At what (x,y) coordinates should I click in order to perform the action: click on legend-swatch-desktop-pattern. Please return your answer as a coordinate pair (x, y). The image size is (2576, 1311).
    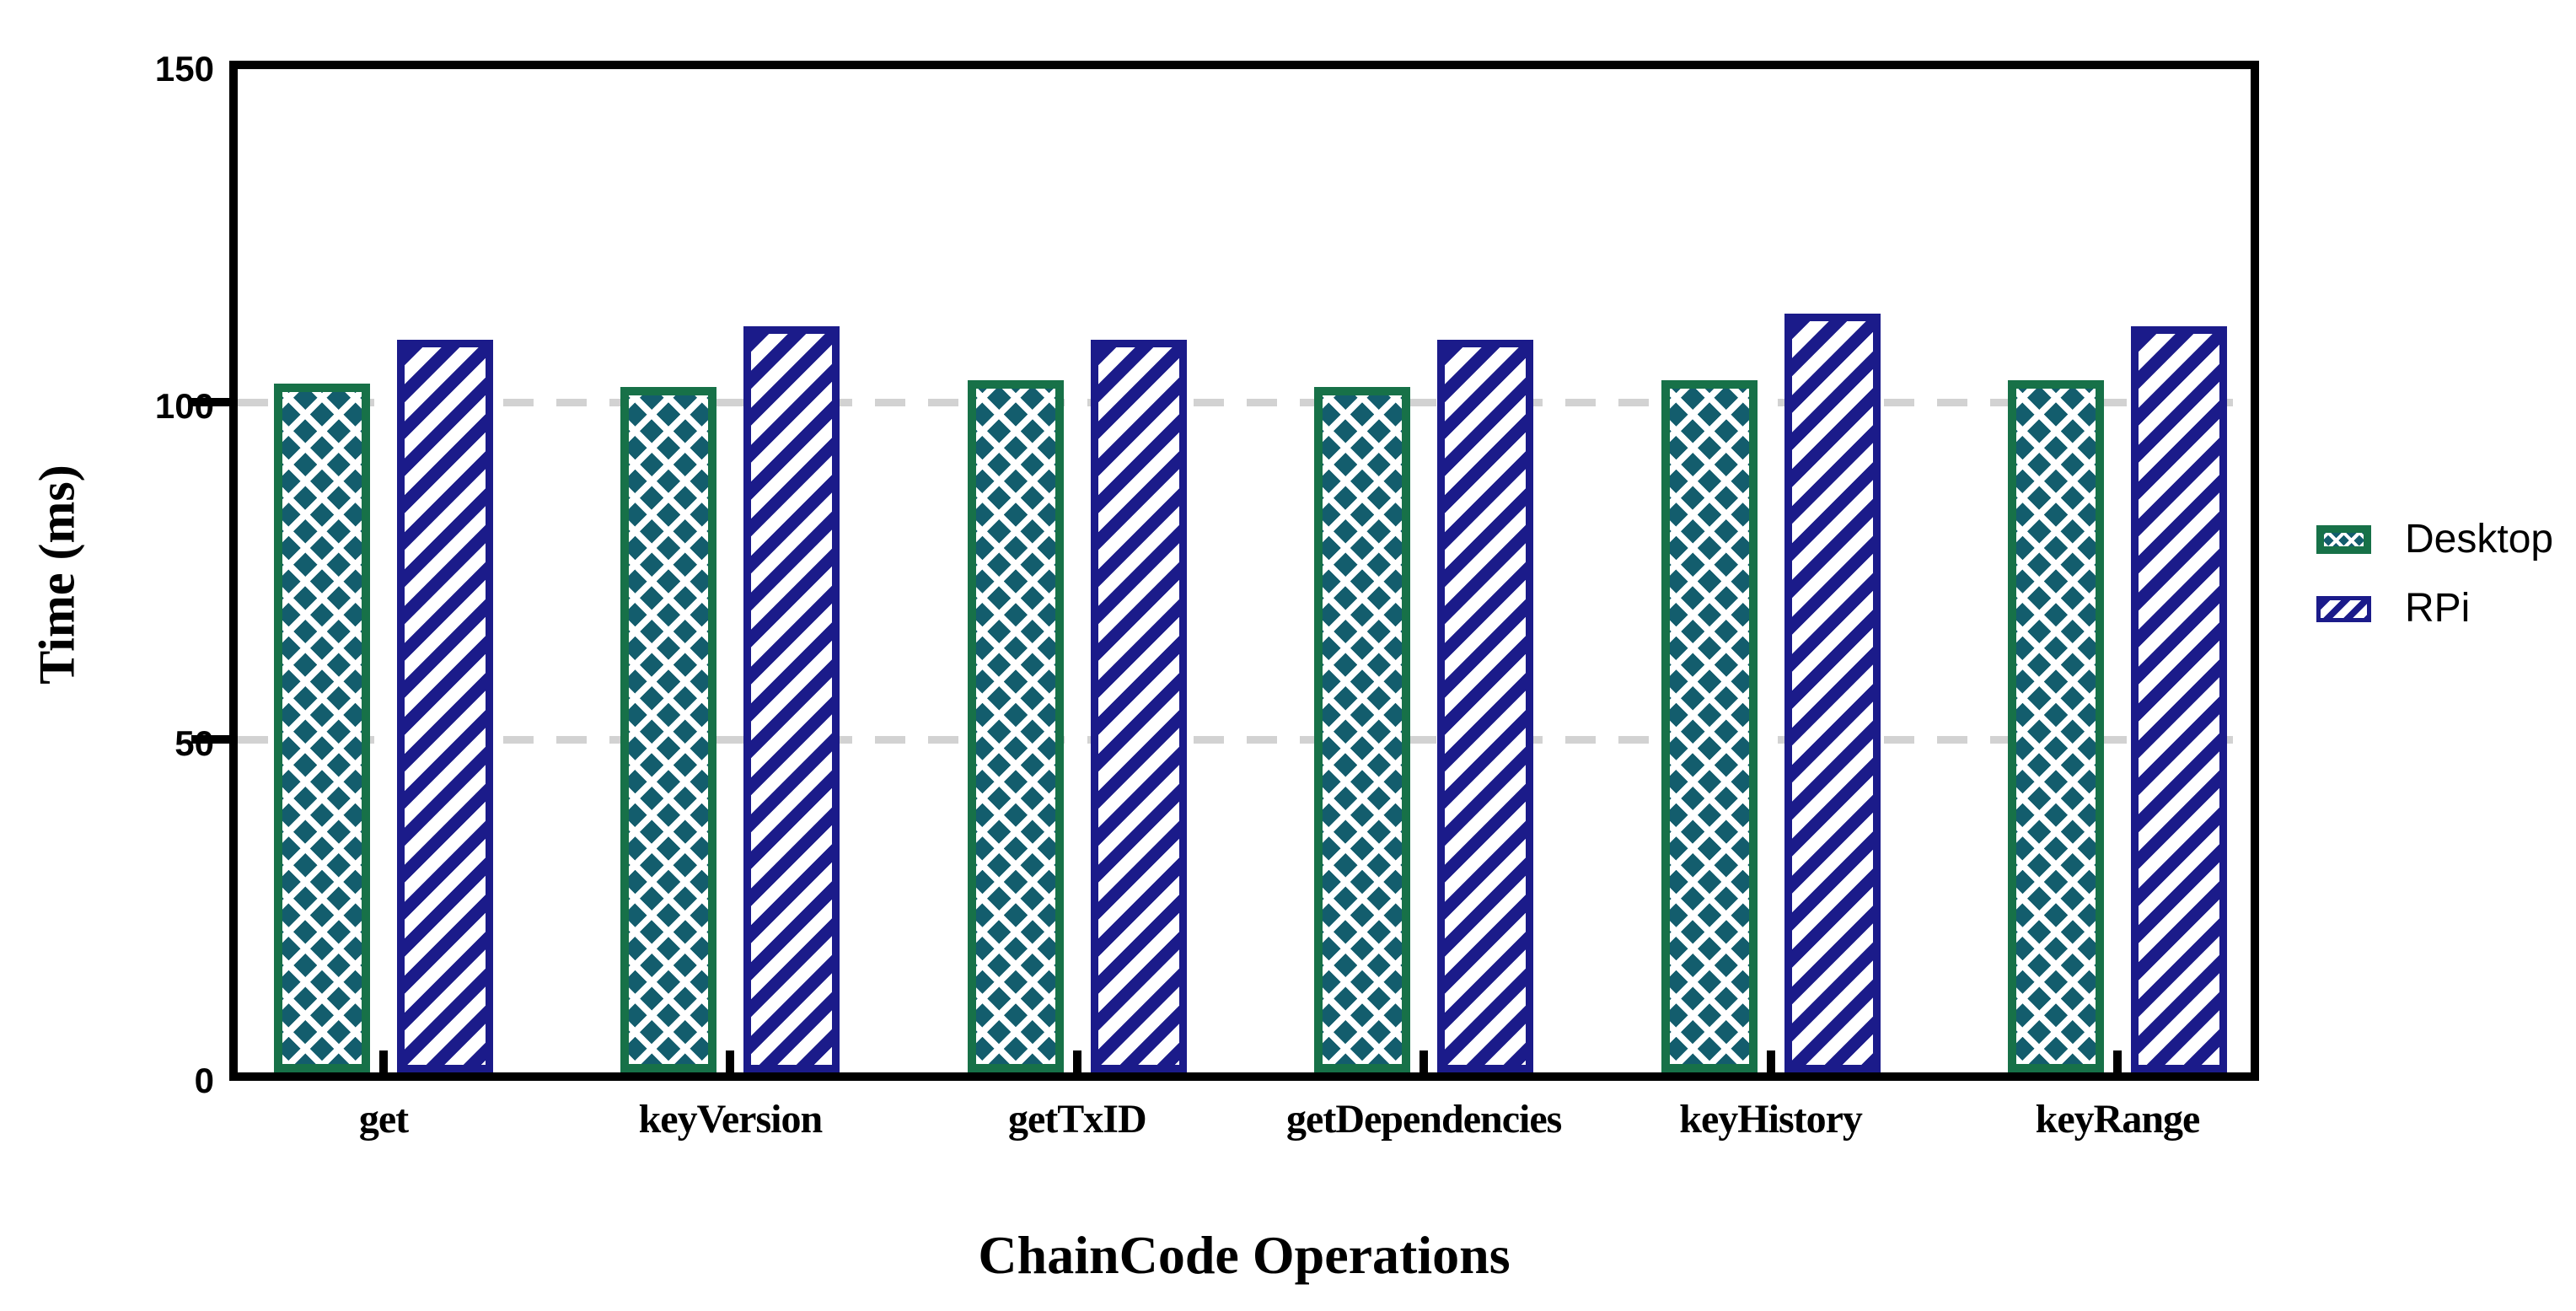
    Looking at the image, I should click on (2343, 539).